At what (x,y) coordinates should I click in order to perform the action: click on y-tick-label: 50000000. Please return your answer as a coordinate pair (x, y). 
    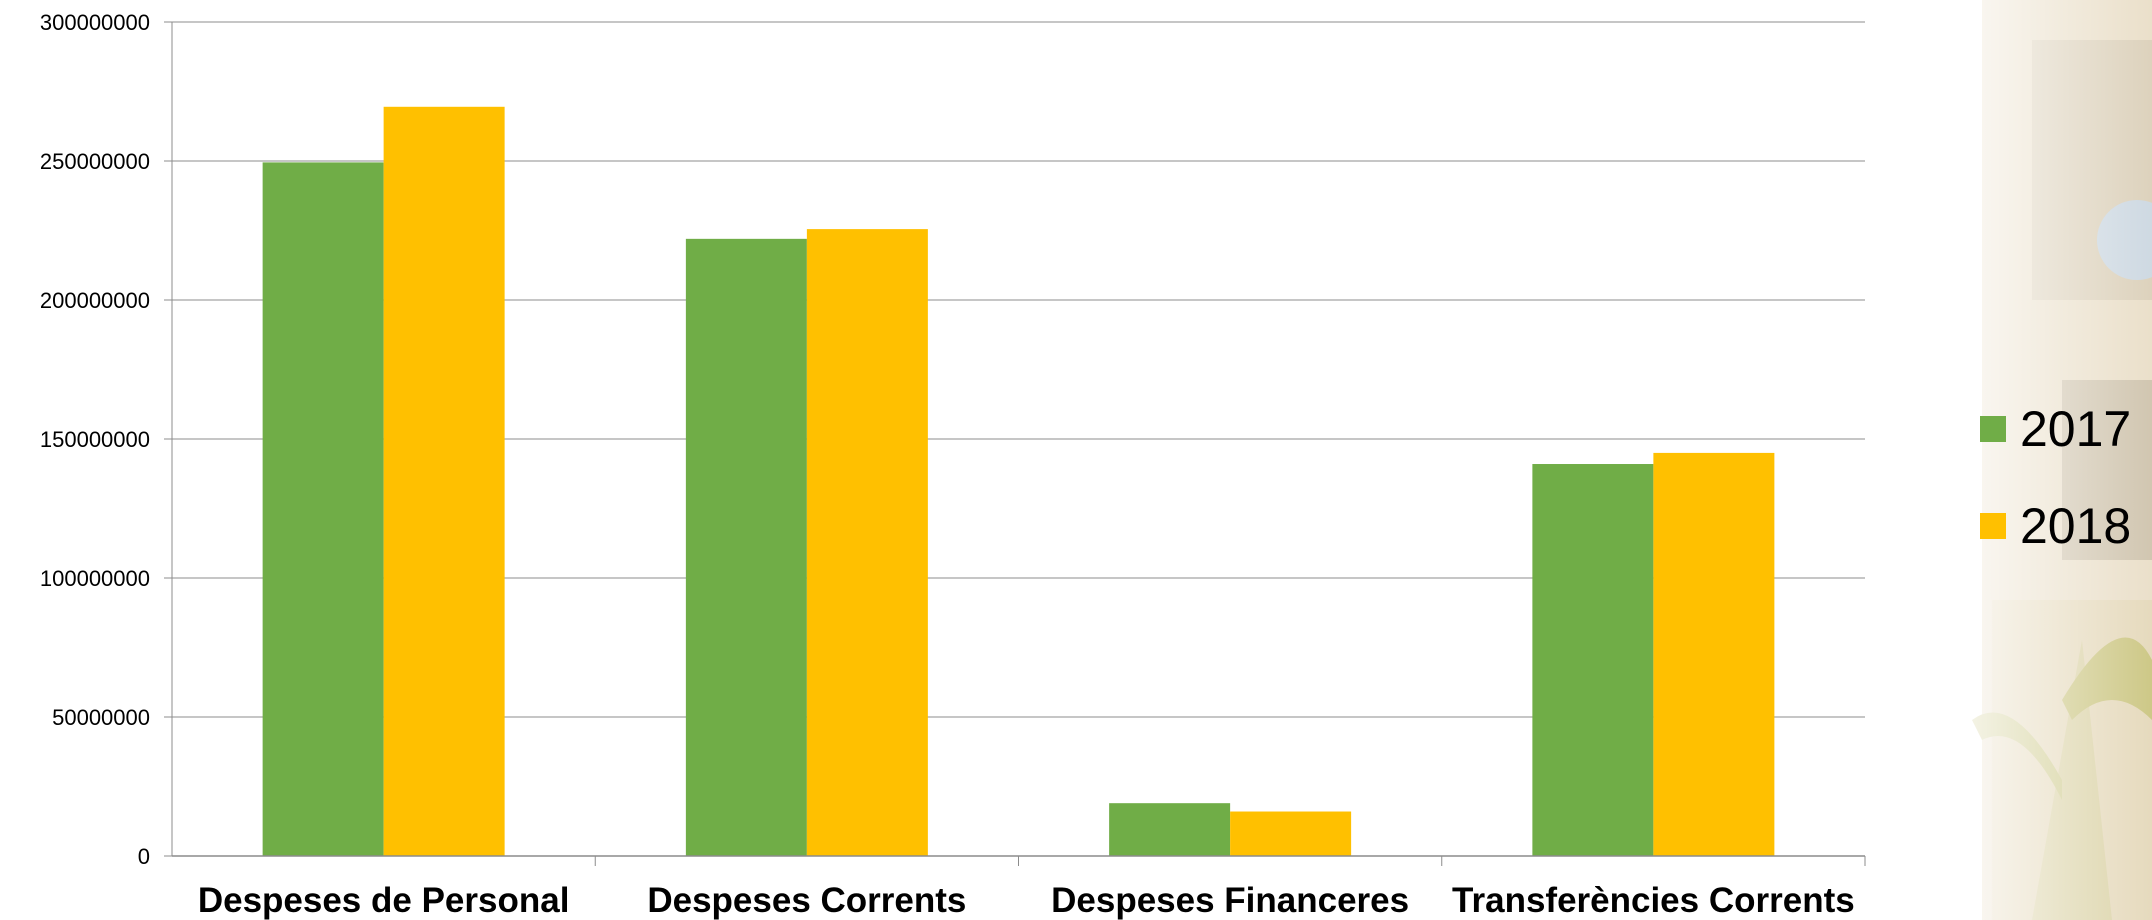
    Looking at the image, I should click on (101, 717).